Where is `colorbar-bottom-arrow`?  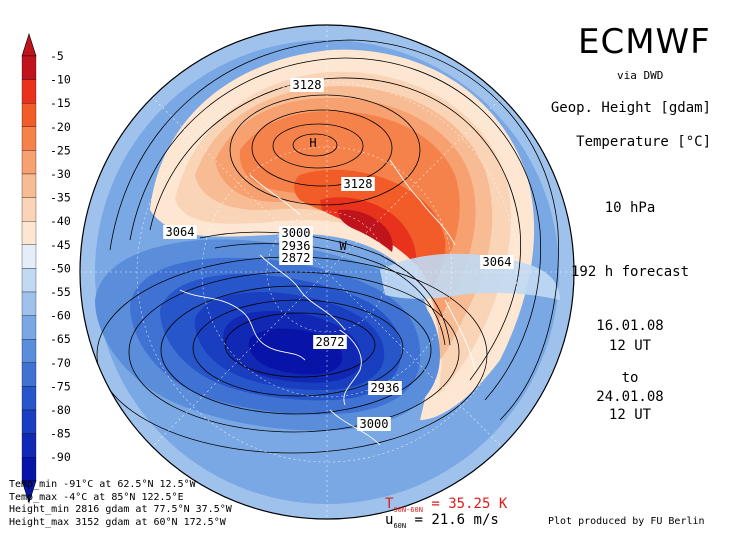 colorbar-bottom-arrow is located at coordinates (29, 492).